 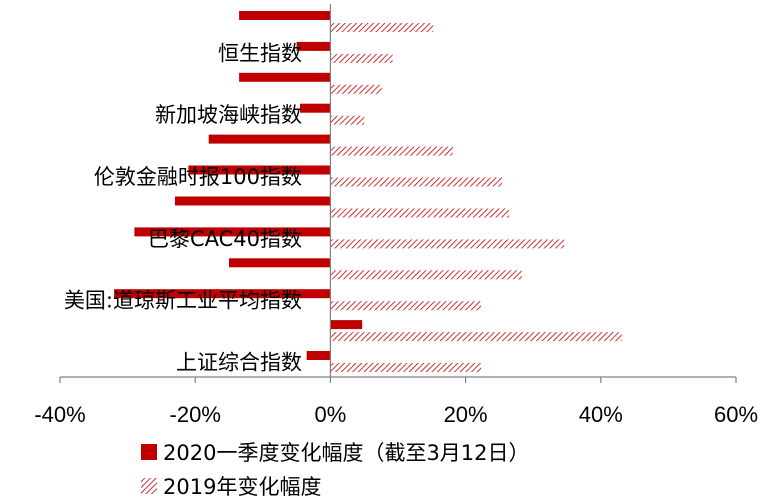 What do you see at coordinates (736, 414) in the screenshot?
I see `x-tick-label: 60%` at bounding box center [736, 414].